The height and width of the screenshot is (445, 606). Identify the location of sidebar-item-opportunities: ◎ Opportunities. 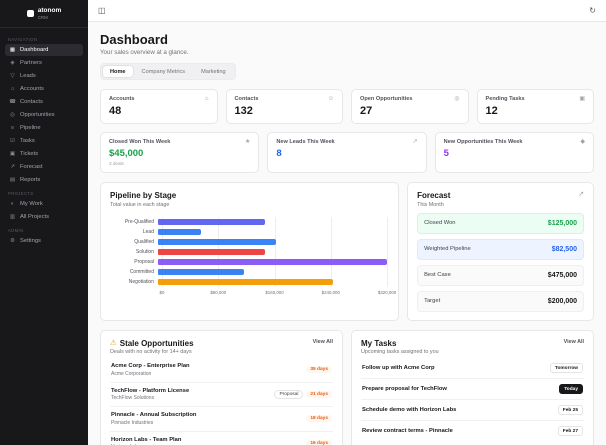
(44, 115).